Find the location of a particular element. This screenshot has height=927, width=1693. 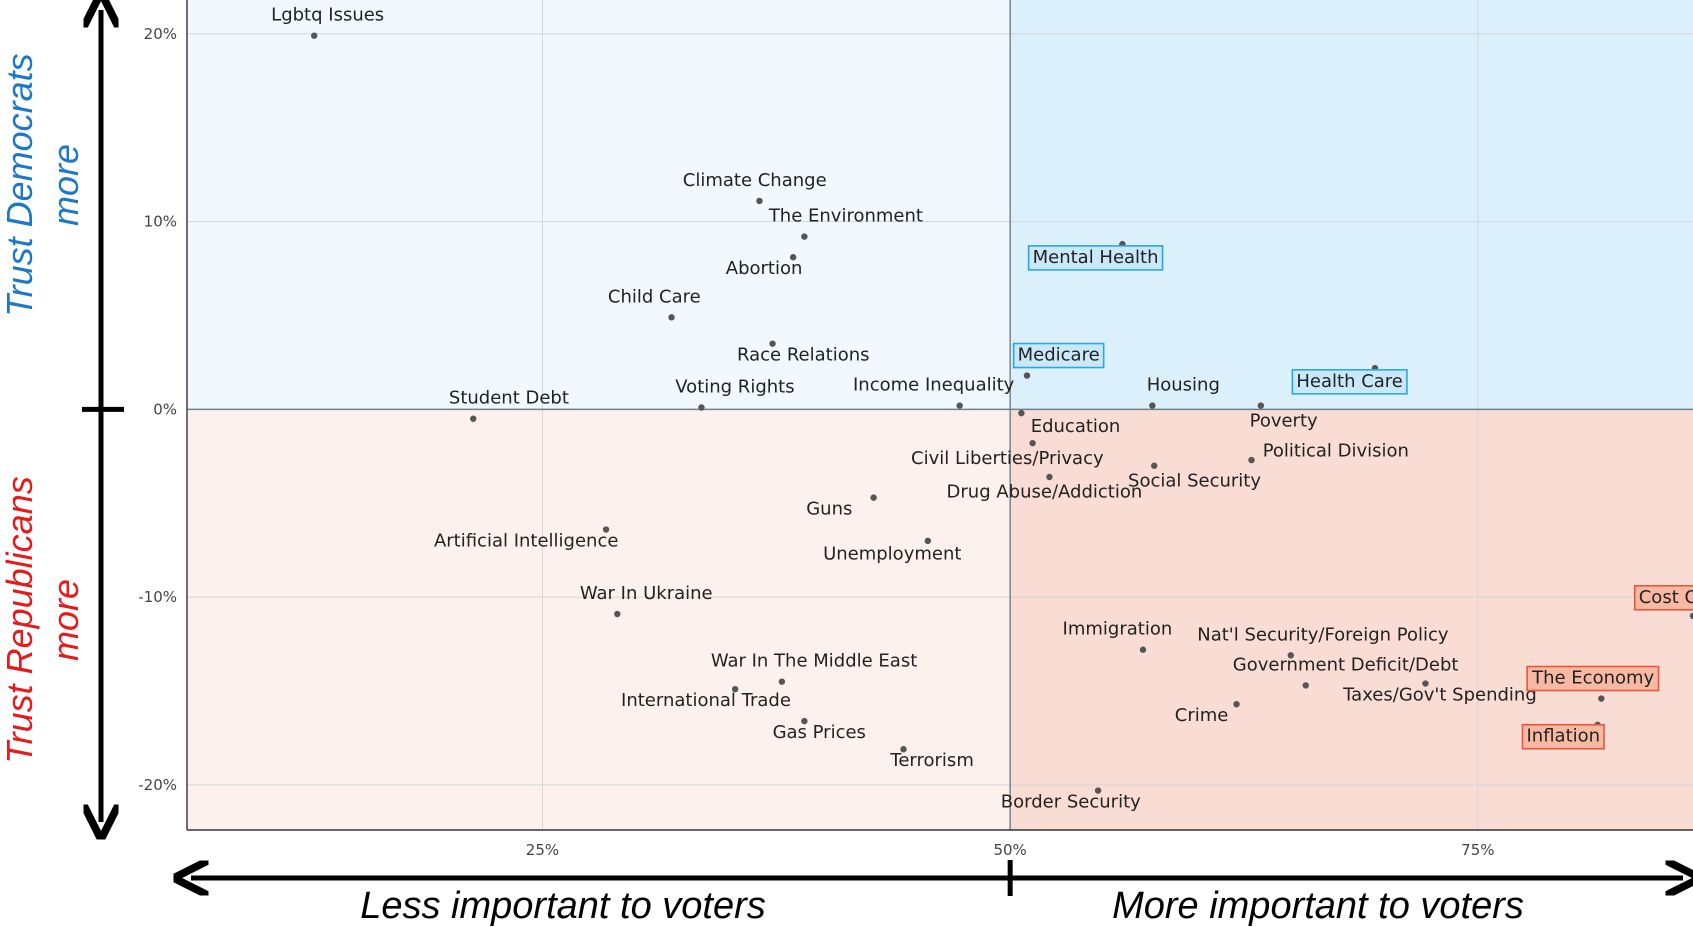

data-label: Climate Change is located at coordinates (755, 180).